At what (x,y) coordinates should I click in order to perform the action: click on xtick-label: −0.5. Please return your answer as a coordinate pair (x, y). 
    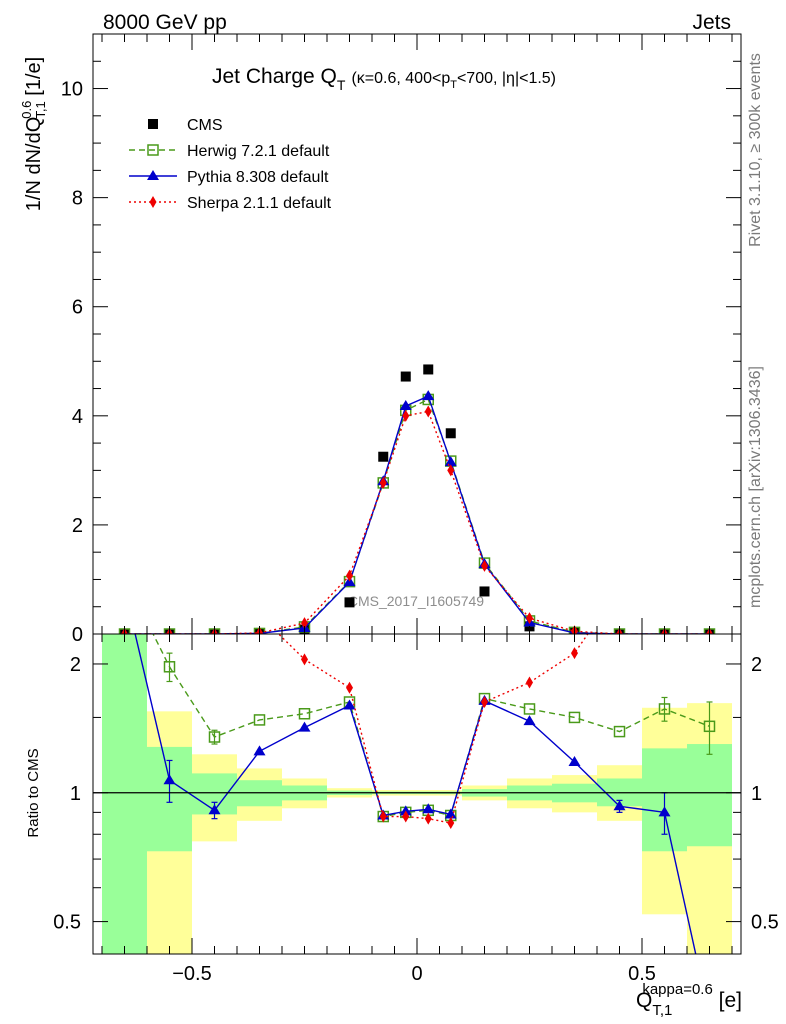
    Looking at the image, I should click on (191, 974).